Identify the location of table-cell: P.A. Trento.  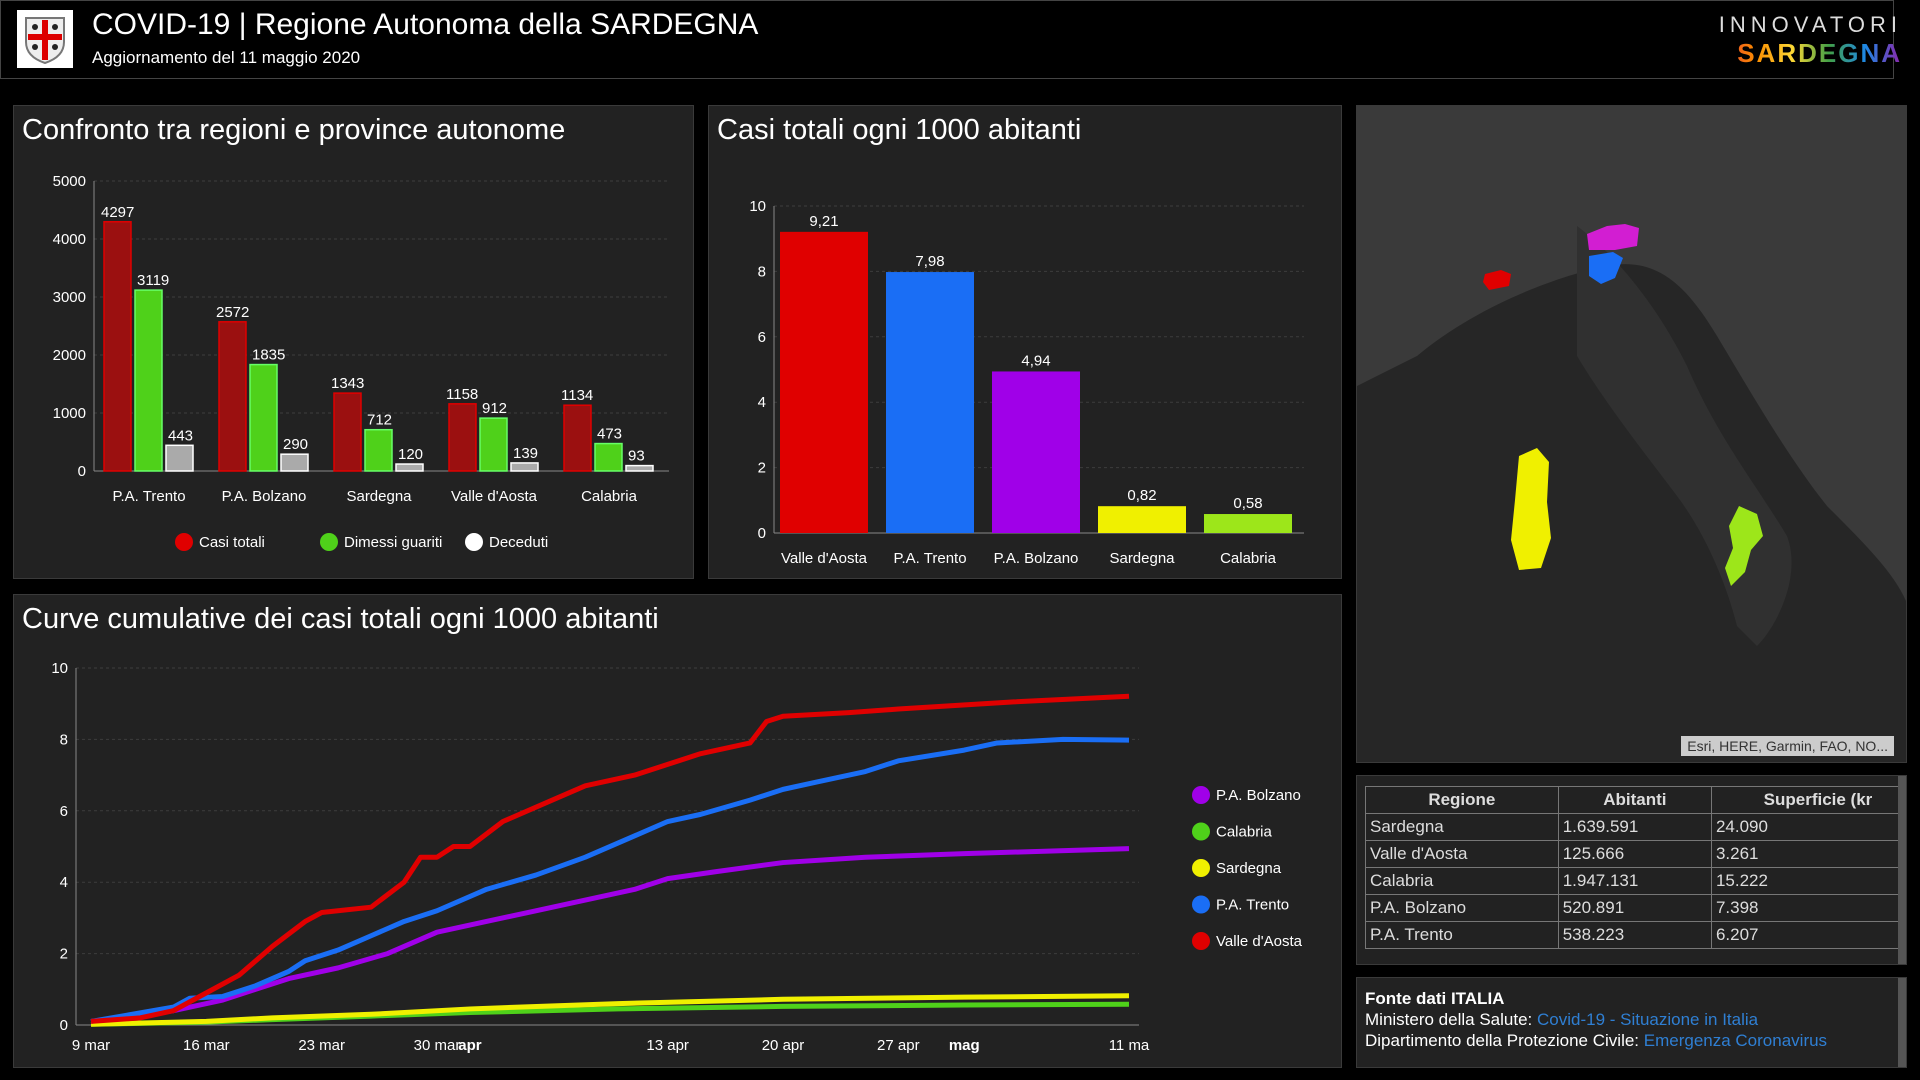
(1462, 935).